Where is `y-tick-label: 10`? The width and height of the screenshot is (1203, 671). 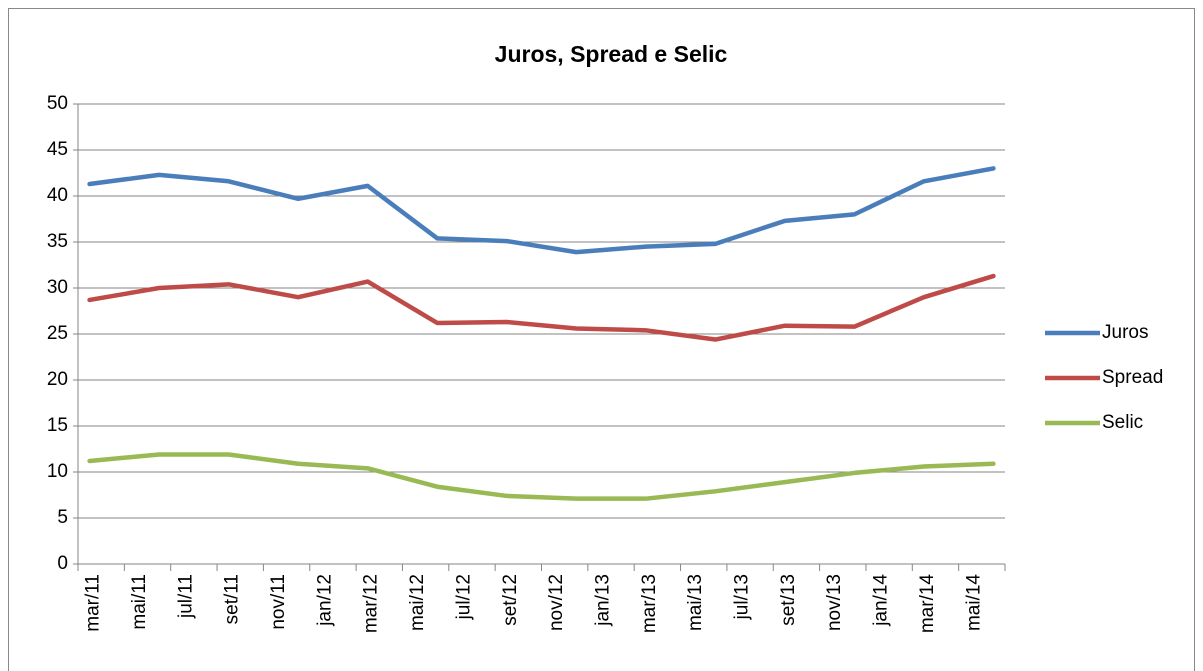
y-tick-label: 10 is located at coordinates (57, 471).